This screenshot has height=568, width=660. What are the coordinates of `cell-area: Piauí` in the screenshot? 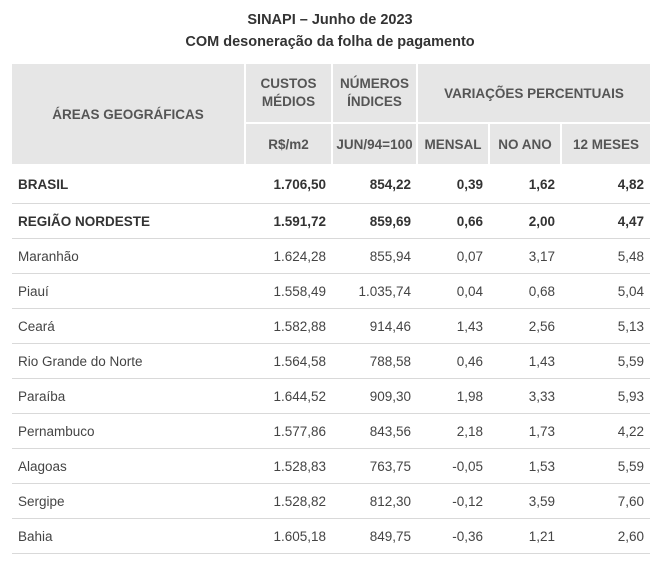 It's located at (128, 291).